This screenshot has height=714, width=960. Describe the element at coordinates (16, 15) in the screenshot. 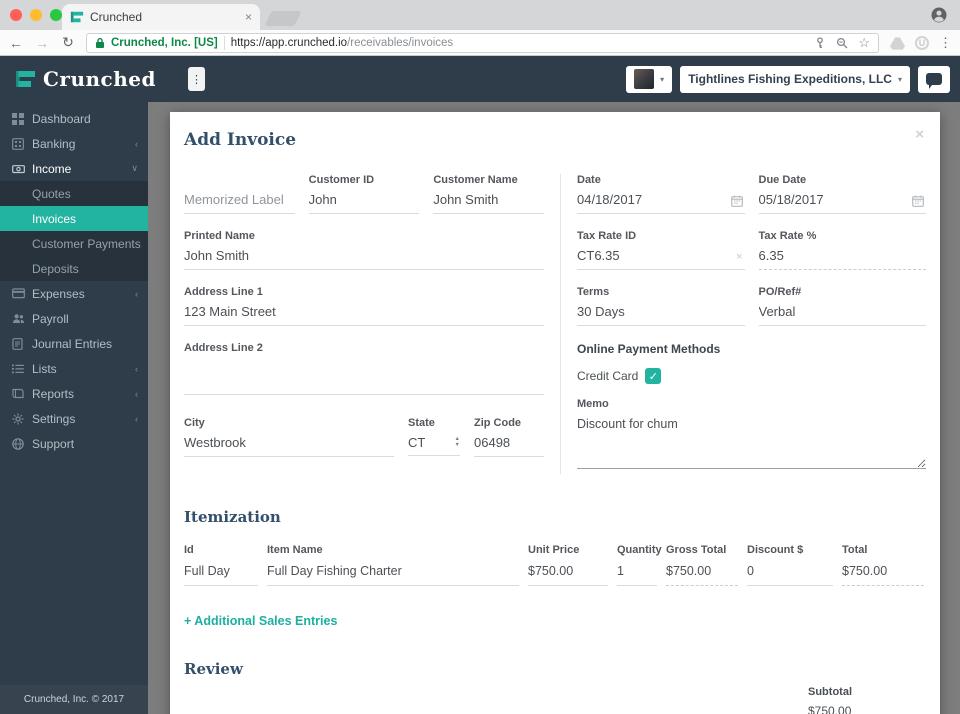

I see `close-window-button` at that location.